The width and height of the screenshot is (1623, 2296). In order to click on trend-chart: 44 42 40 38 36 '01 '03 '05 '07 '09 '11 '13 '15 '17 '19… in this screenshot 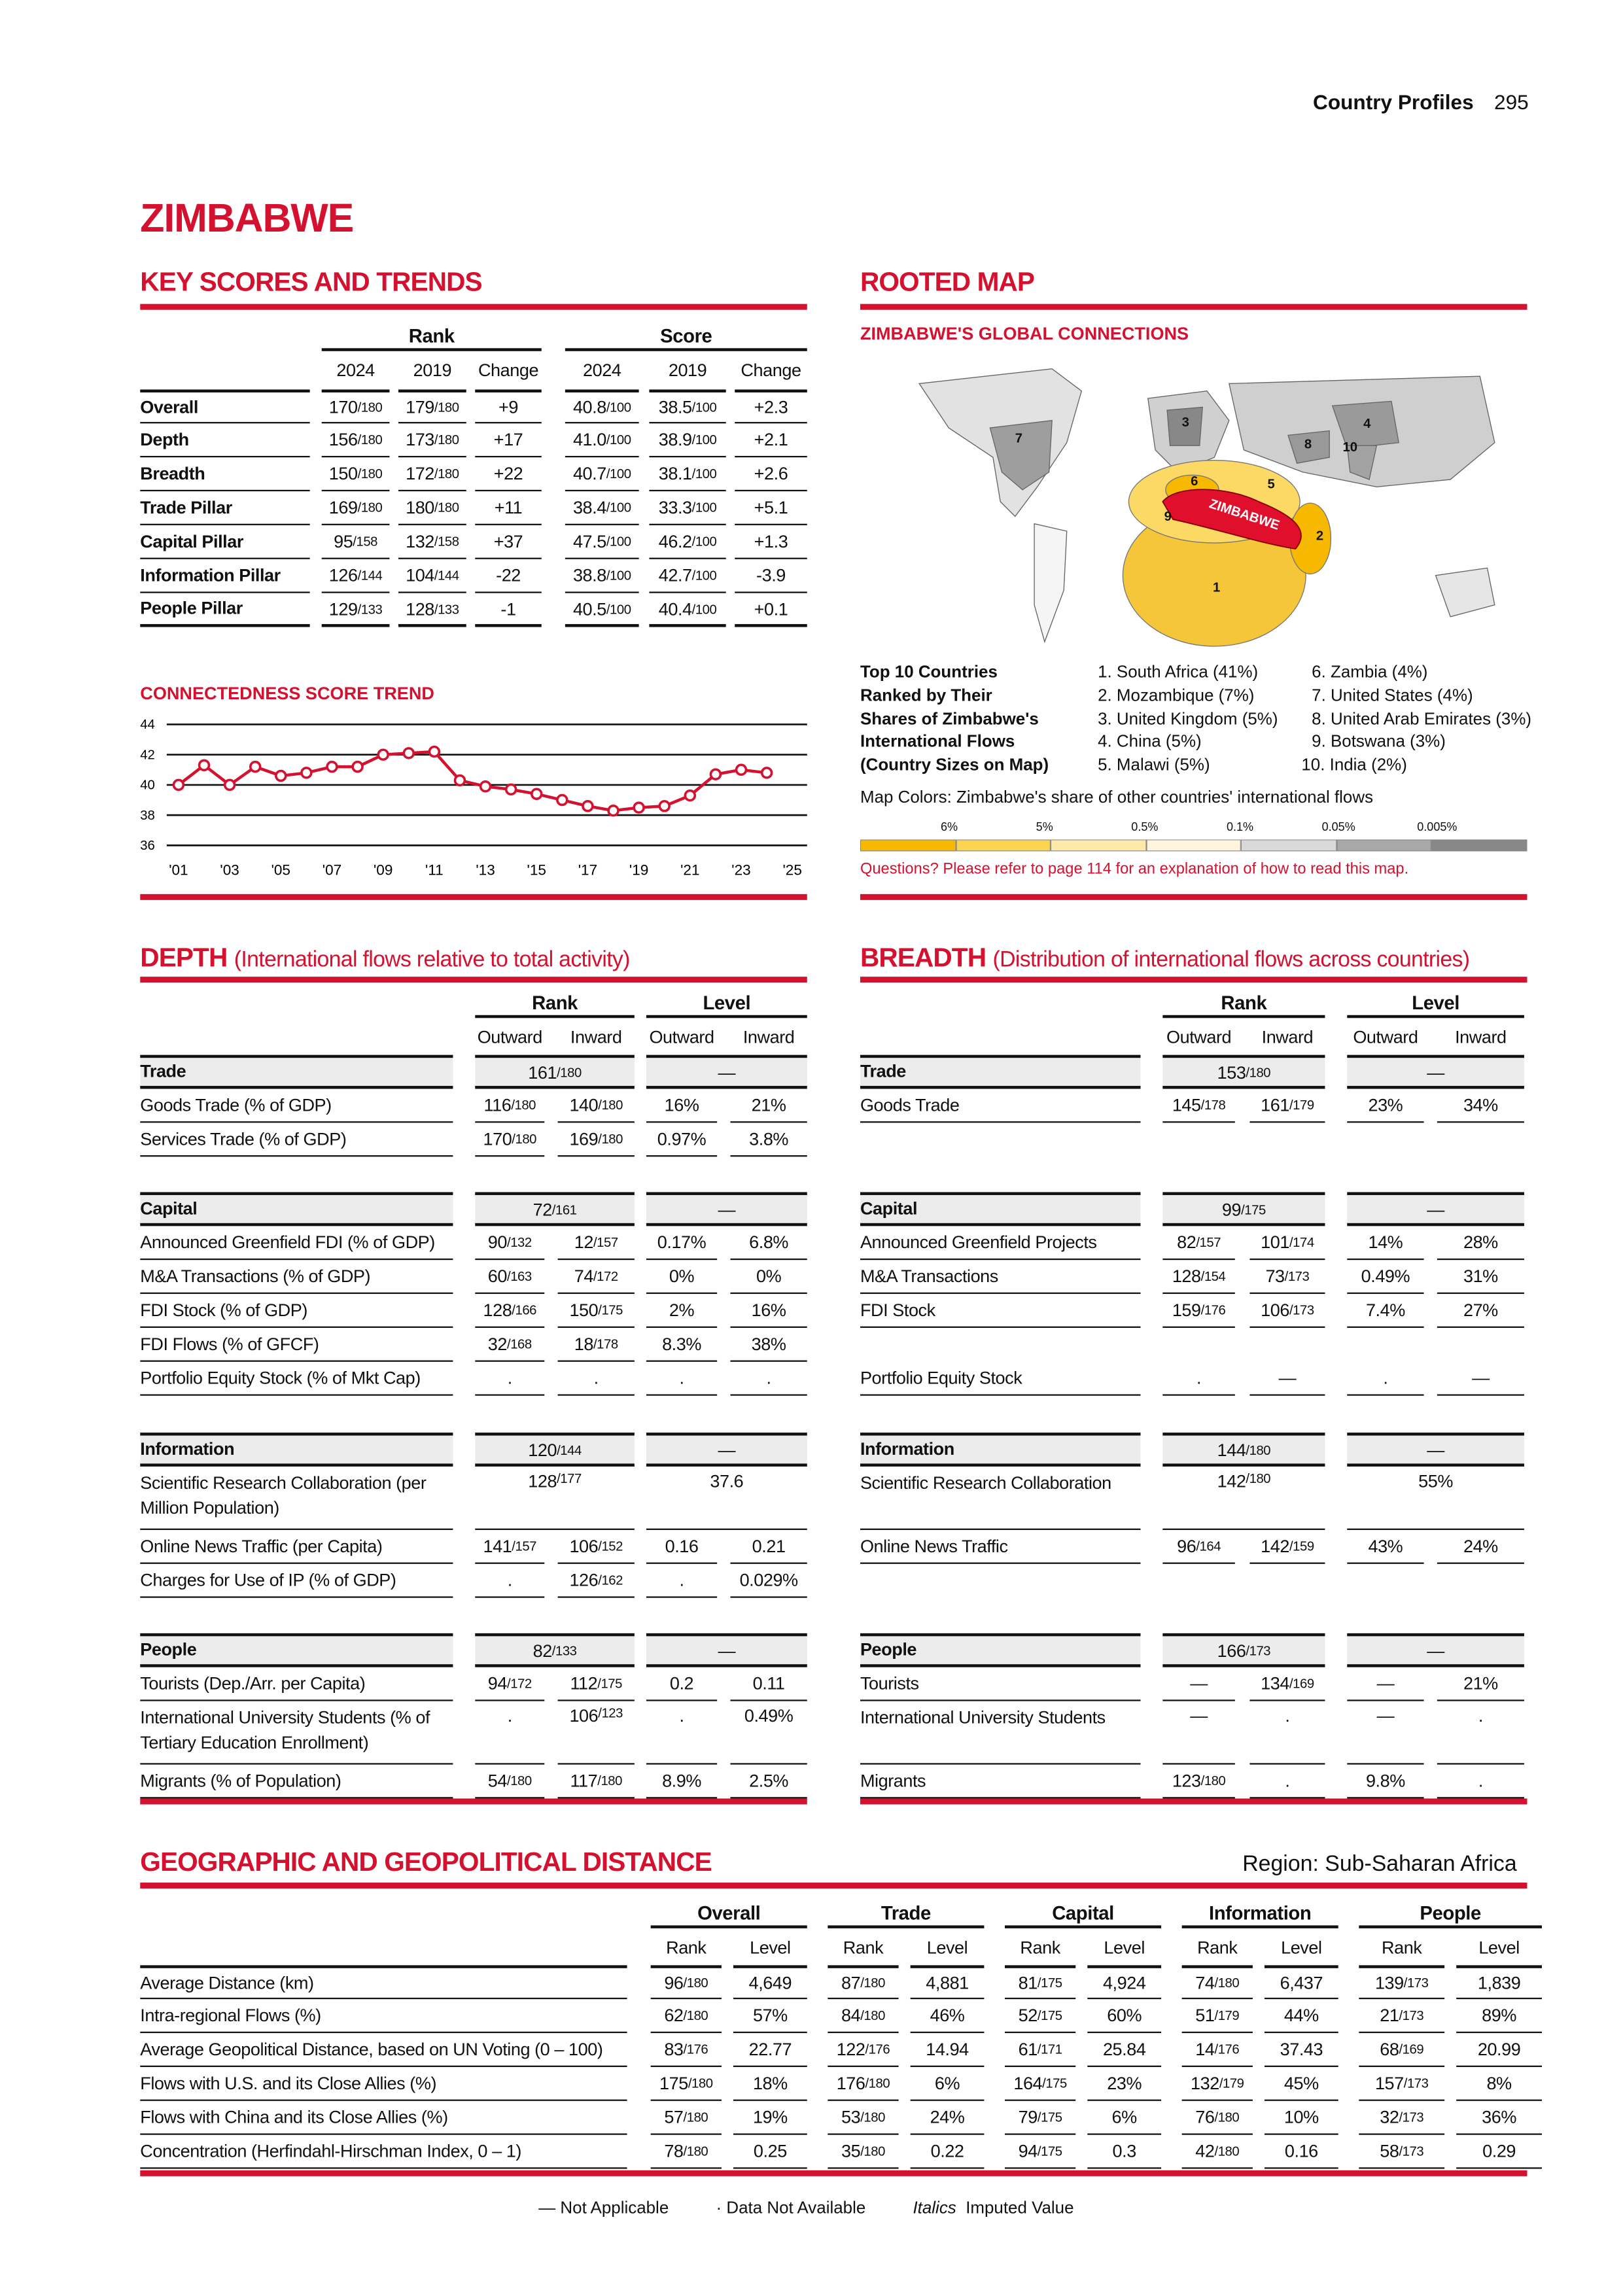, I will do `click(474, 798)`.